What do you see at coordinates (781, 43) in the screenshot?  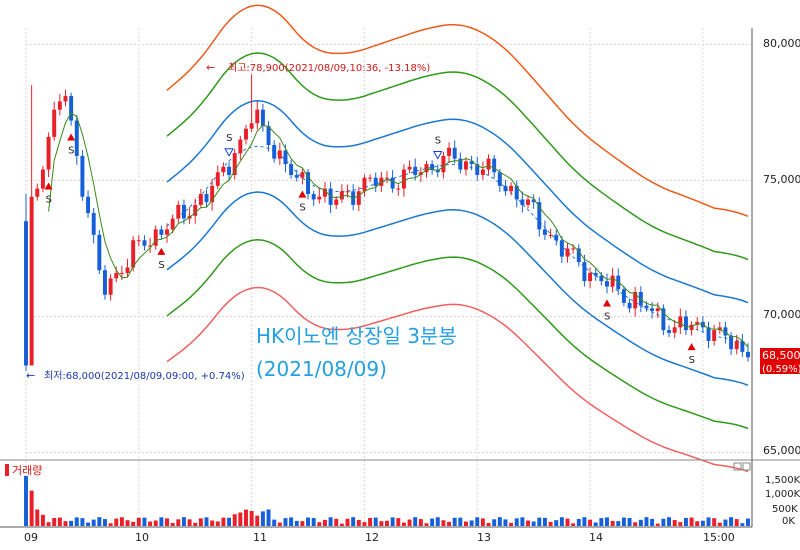 I see `y-tick-label: 80,000` at bounding box center [781, 43].